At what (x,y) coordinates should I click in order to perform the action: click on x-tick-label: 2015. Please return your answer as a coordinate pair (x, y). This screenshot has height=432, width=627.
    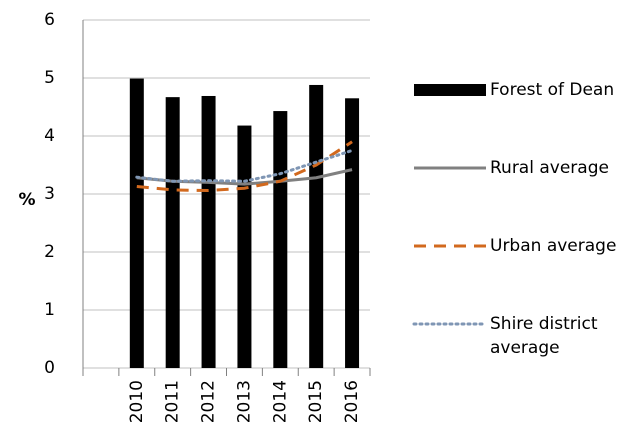
    Looking at the image, I should click on (316, 401).